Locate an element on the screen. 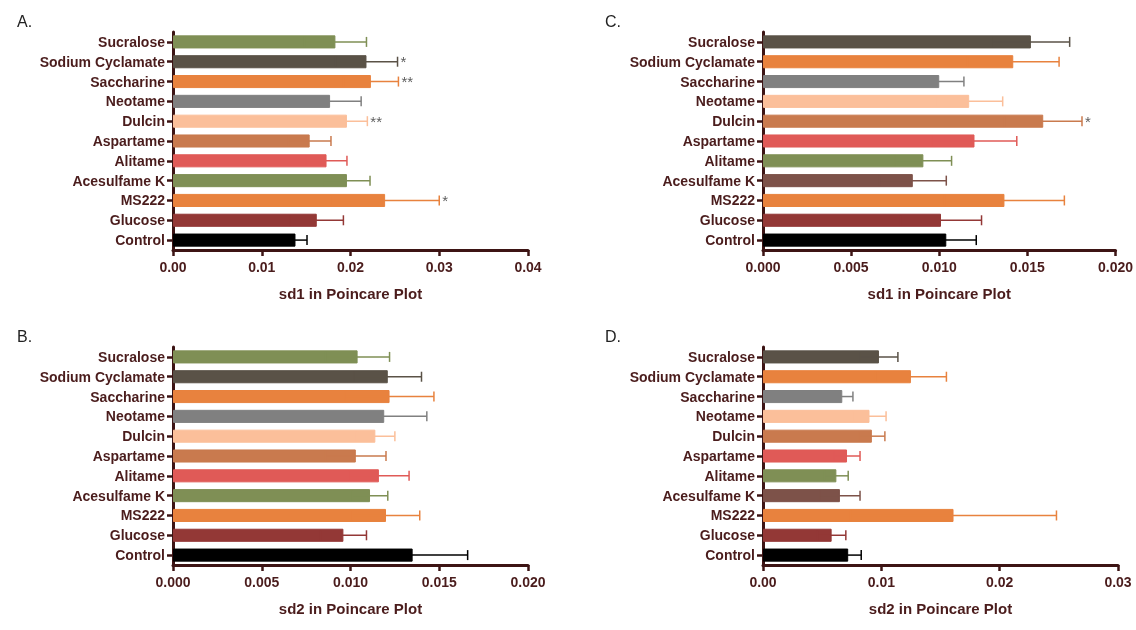  text: A. is located at coordinates (25, 21).